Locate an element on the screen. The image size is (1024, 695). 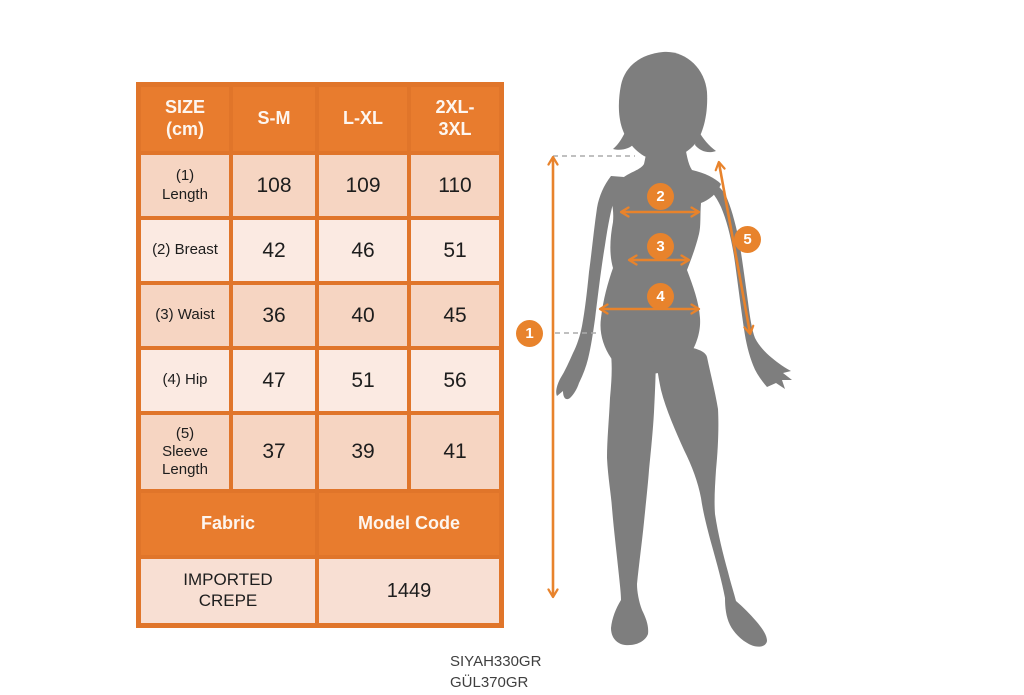
breast-2xl-3xl: 51 is located at coordinates (455, 250).